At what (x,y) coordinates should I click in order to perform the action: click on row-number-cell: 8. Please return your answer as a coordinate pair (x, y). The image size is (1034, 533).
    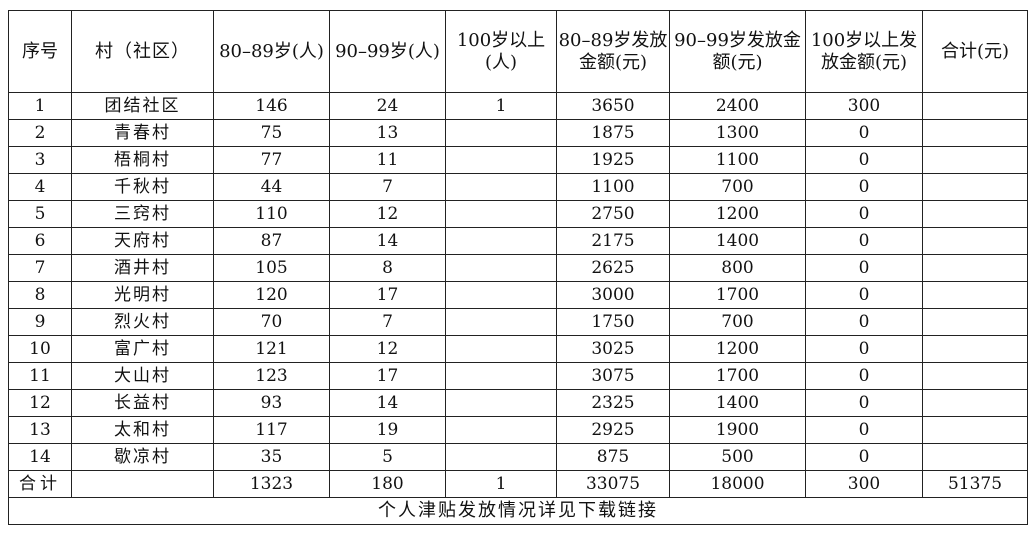
    Looking at the image, I should click on (40, 295).